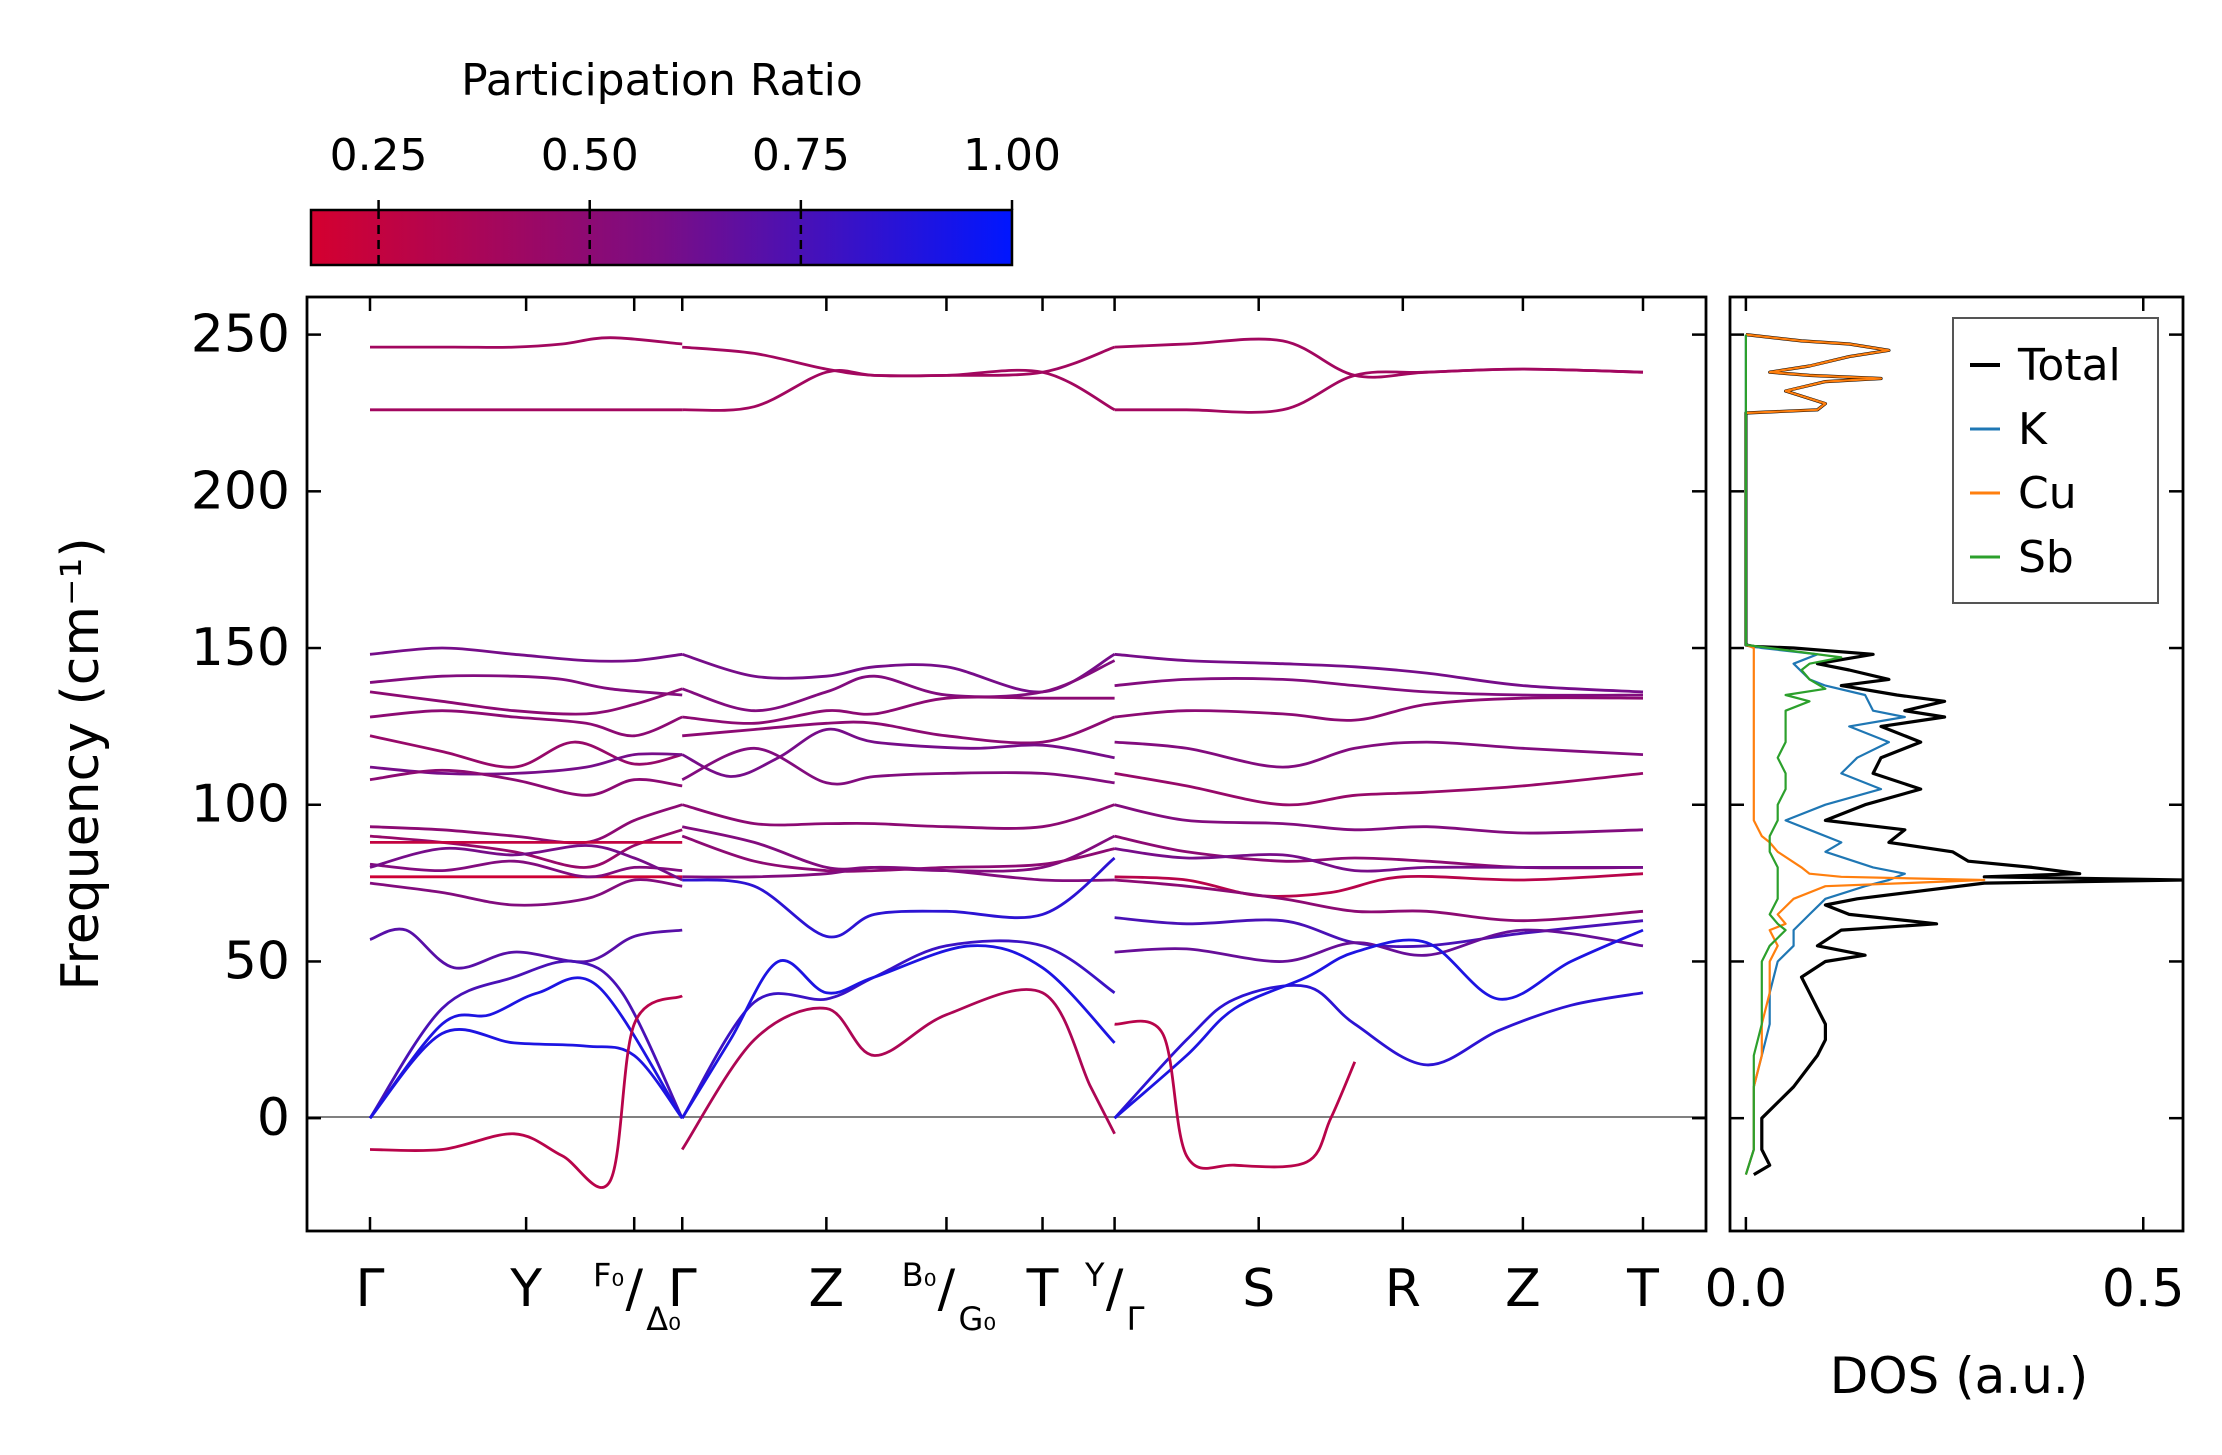 The image size is (2222, 1455). I want to click on band-y-axis-label: Frequency (cm⁻¹), so click(81, 763).